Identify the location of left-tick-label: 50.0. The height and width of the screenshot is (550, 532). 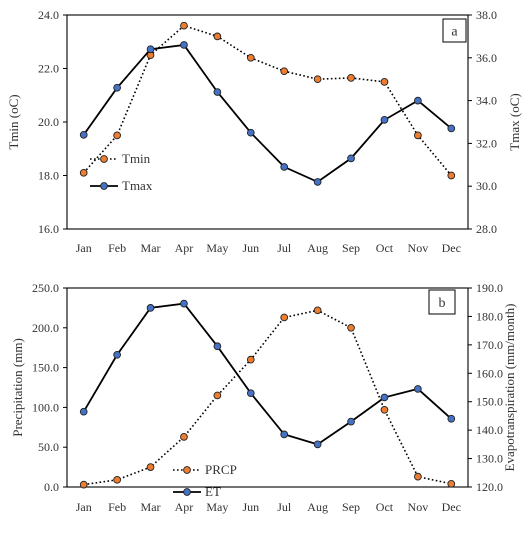
(48, 447).